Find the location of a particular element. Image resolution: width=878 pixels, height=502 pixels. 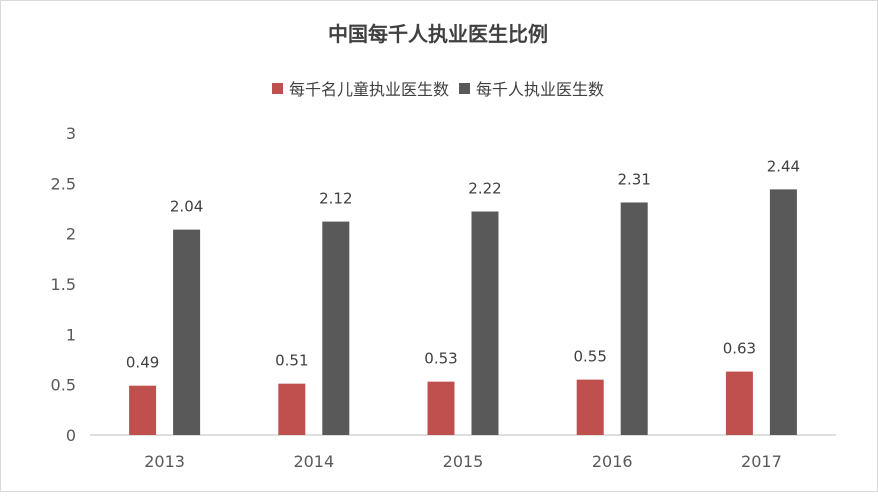

x-tick-label: 2015 is located at coordinates (463, 461).